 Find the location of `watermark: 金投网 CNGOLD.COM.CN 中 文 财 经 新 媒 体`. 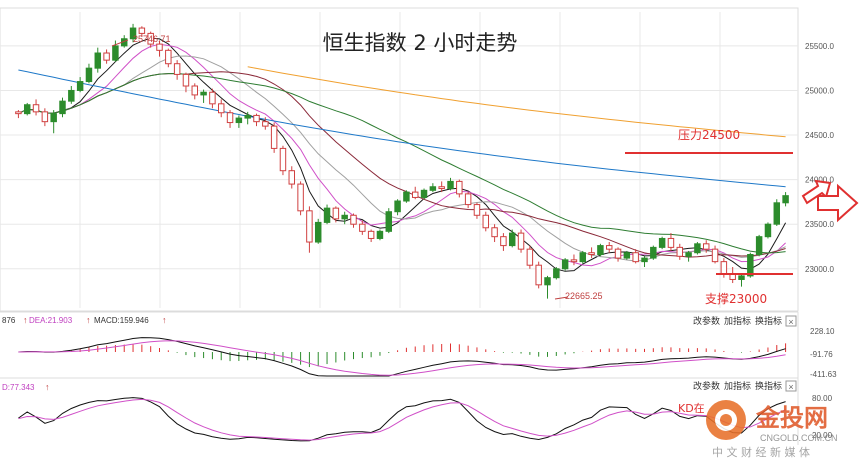

watermark: 金投网 CNGOLD.COM.CN 中 文 财 经 新 媒 体 is located at coordinates (772, 429).